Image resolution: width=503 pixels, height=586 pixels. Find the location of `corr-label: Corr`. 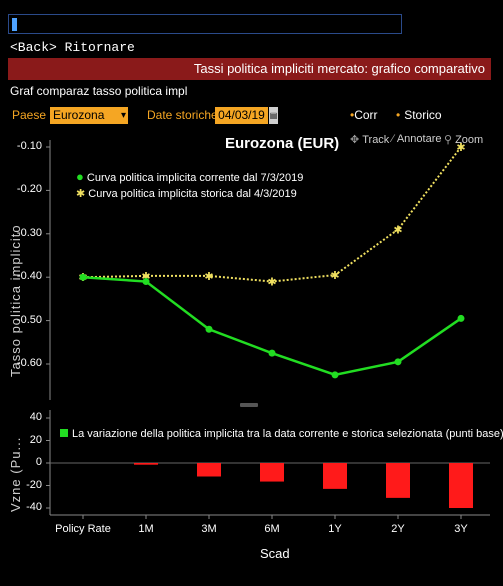

corr-label: Corr is located at coordinates (366, 115).